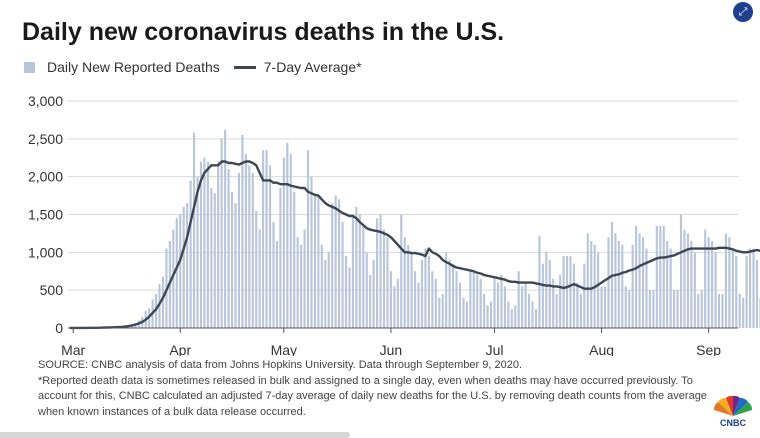 This screenshot has width=760, height=438. What do you see at coordinates (45, 101) in the screenshot?
I see `y-tick-label: 3,000` at bounding box center [45, 101].